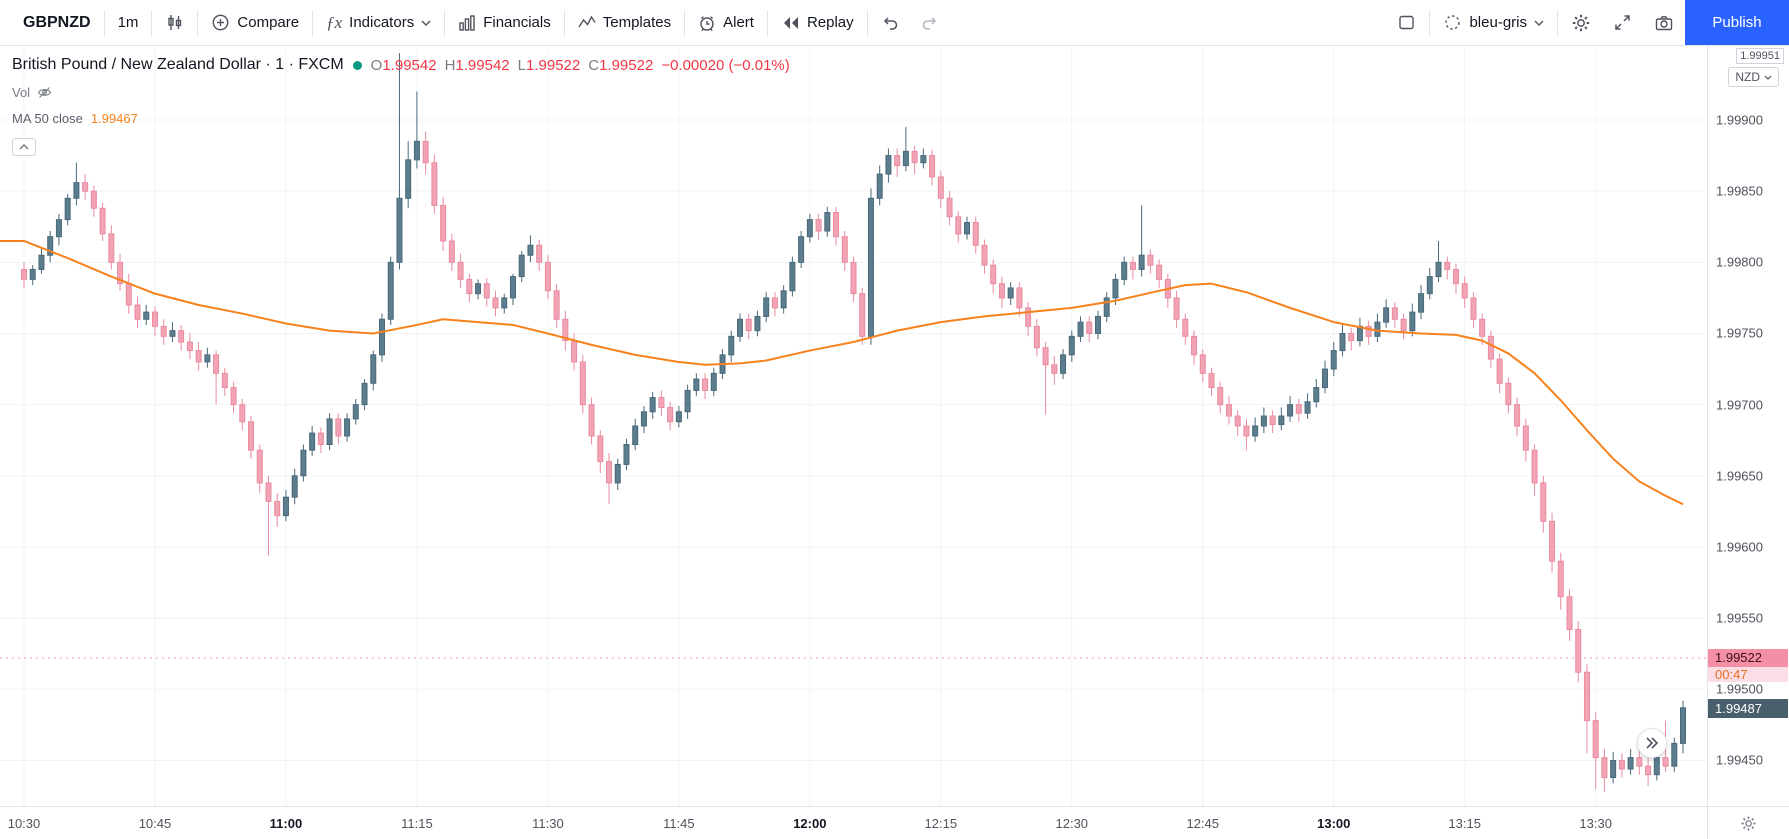 This screenshot has width=1789, height=839. Describe the element at coordinates (817, 23) in the screenshot. I see `replay-button: Replay` at that location.